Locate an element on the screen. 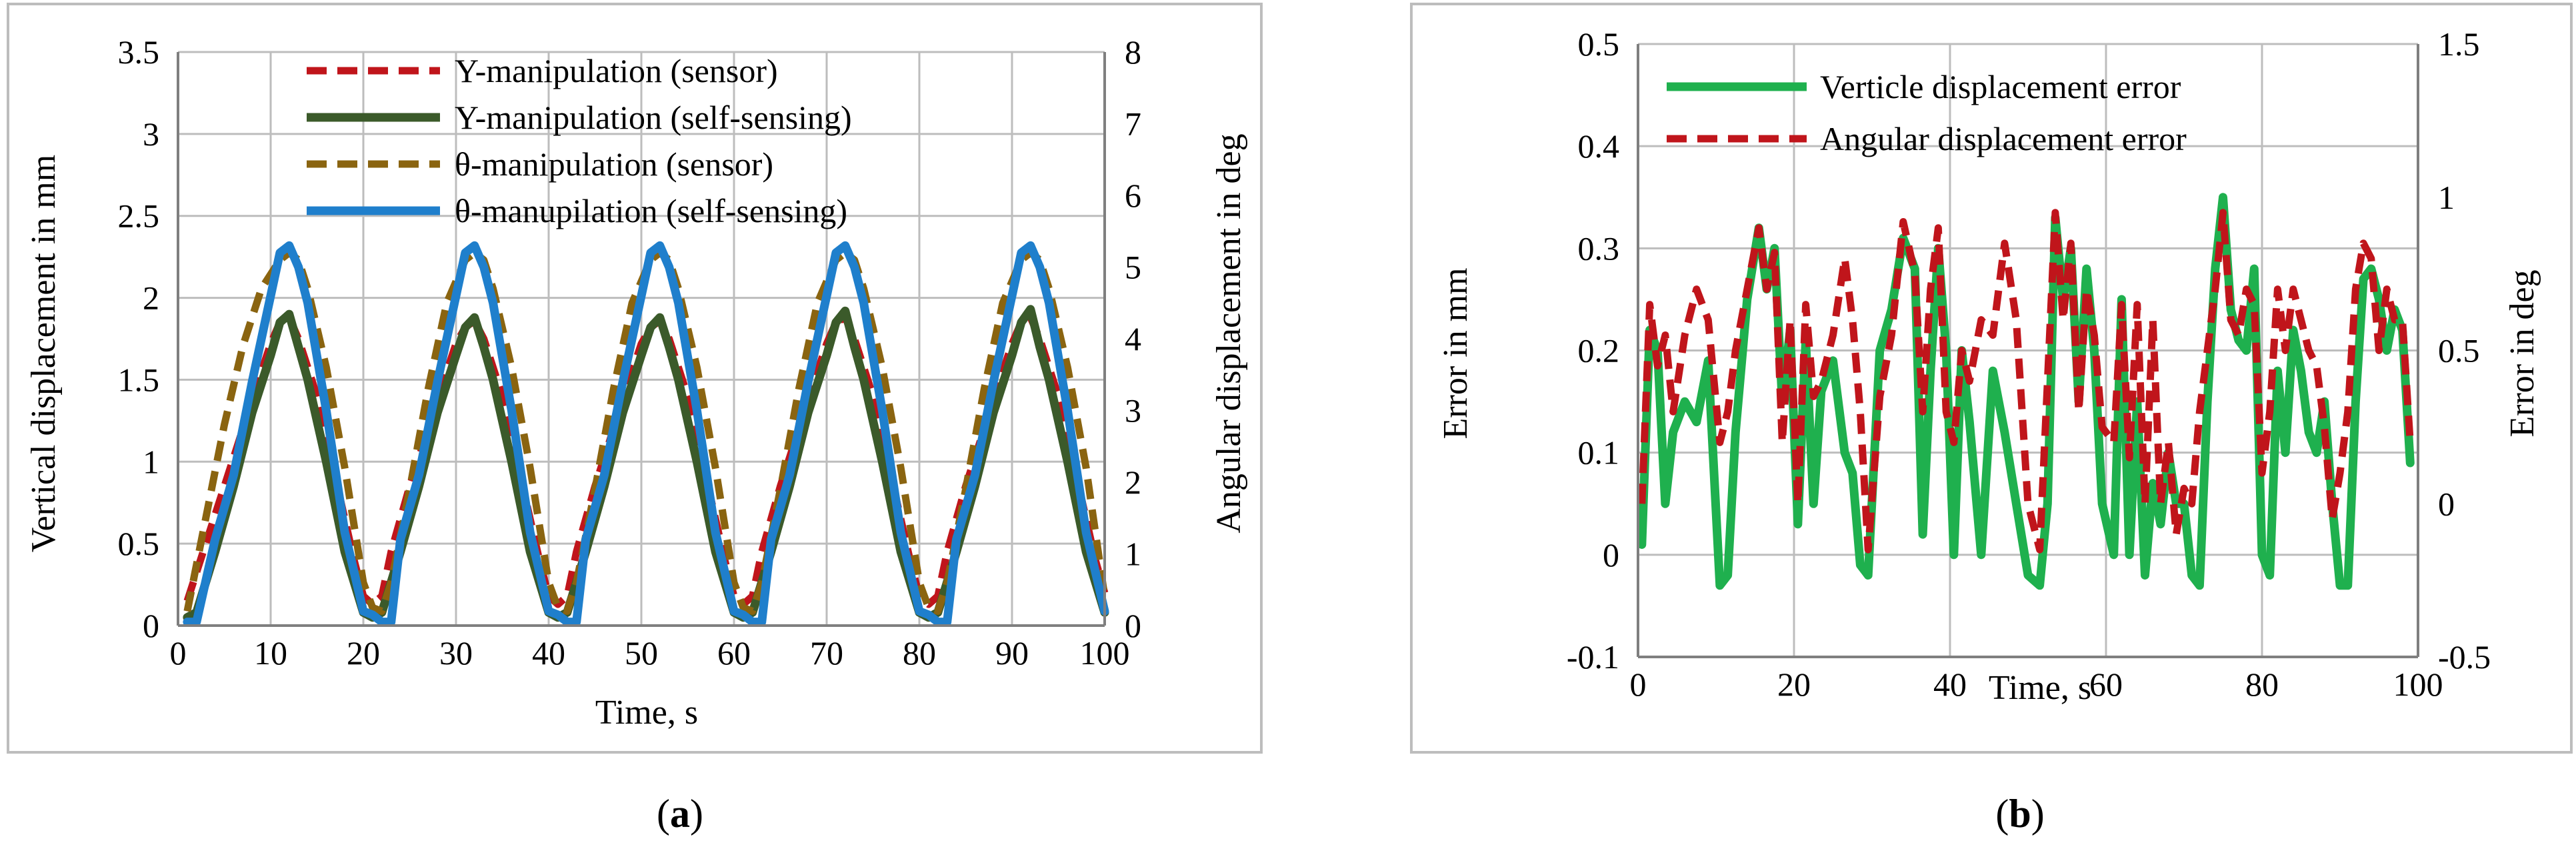  y-tick-label: 3 is located at coordinates (151, 134).